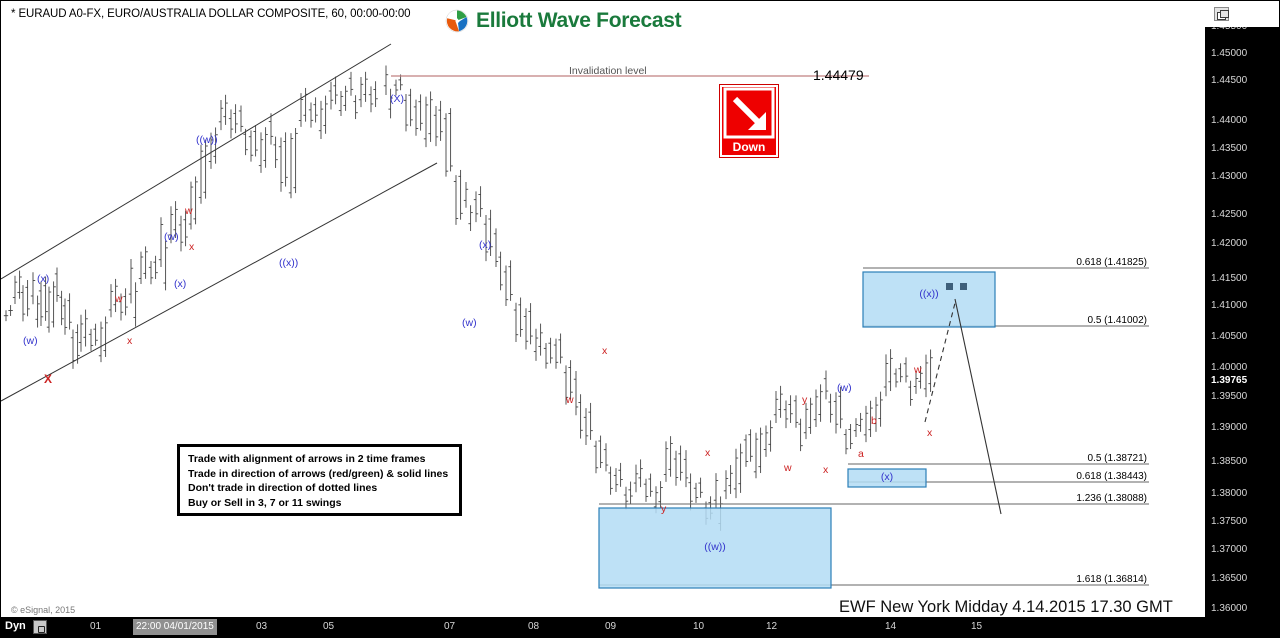  I want to click on price-tick: 1.38000, so click(1229, 493).